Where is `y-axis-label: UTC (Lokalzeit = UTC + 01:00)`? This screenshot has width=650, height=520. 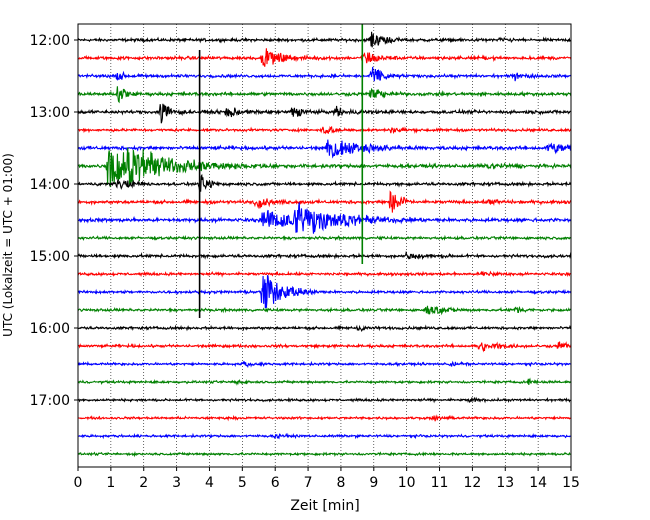 y-axis-label: UTC (Lokalzeit = UTC + 01:00) is located at coordinates (8, 245).